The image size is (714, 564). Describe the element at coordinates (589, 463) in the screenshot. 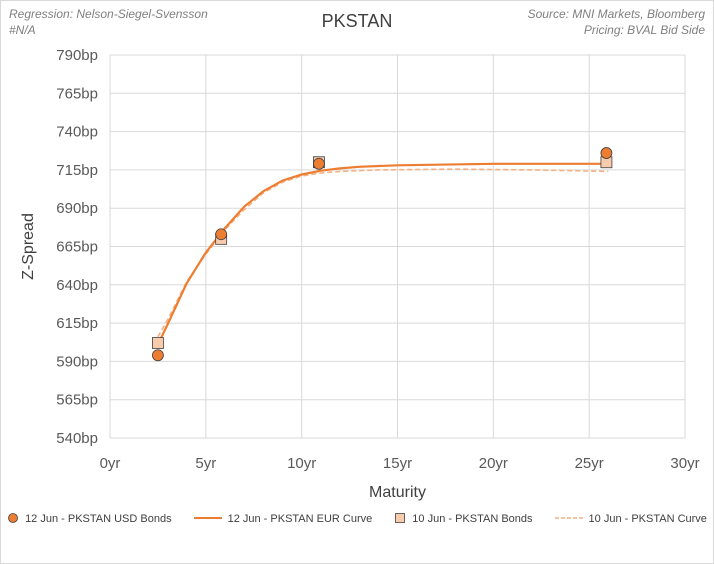

I see `x-tick-label: 25yr` at that location.